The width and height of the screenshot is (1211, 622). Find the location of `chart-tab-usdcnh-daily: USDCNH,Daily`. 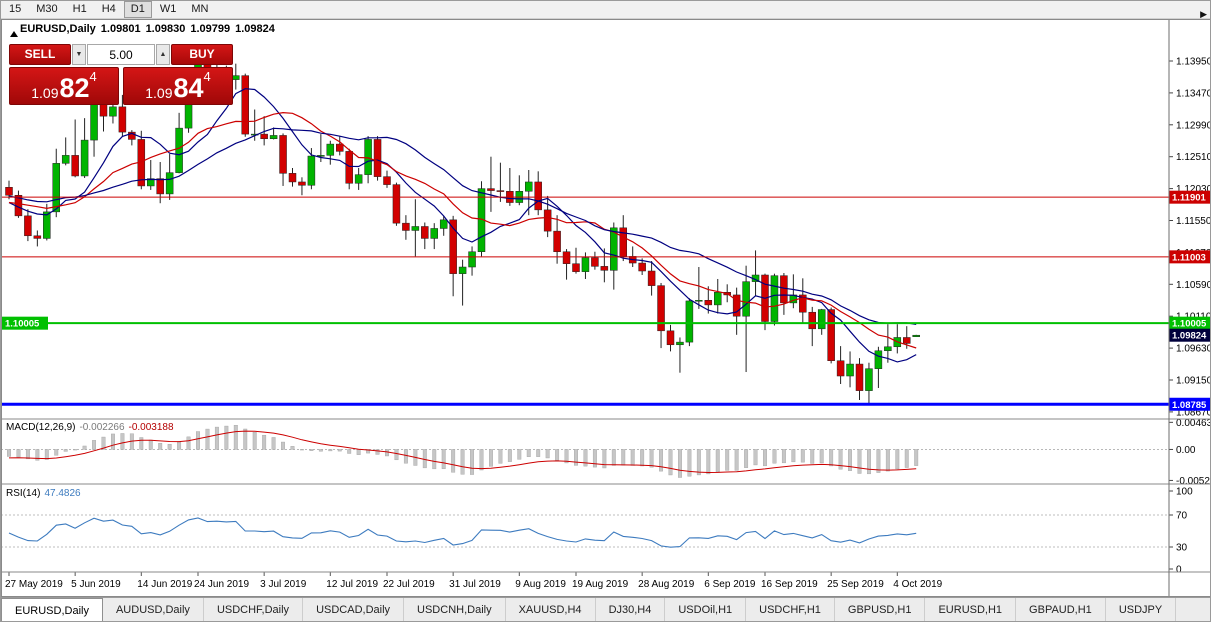

chart-tab-usdcnh-daily: USDCNH,Daily is located at coordinates (455, 609).